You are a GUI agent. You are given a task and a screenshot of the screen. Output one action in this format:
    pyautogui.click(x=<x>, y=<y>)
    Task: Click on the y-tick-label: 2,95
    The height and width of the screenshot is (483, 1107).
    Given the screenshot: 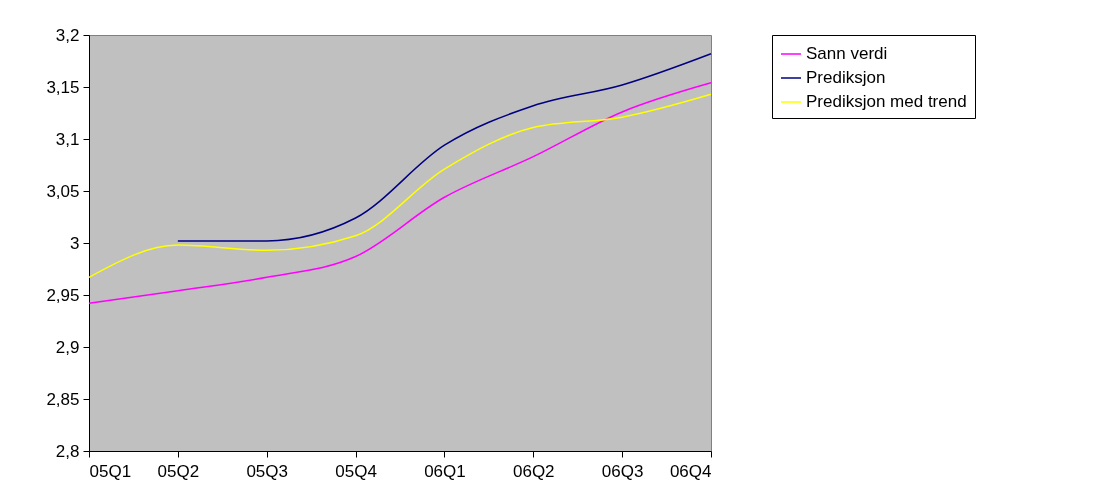 What is the action you would take?
    pyautogui.click(x=63, y=295)
    